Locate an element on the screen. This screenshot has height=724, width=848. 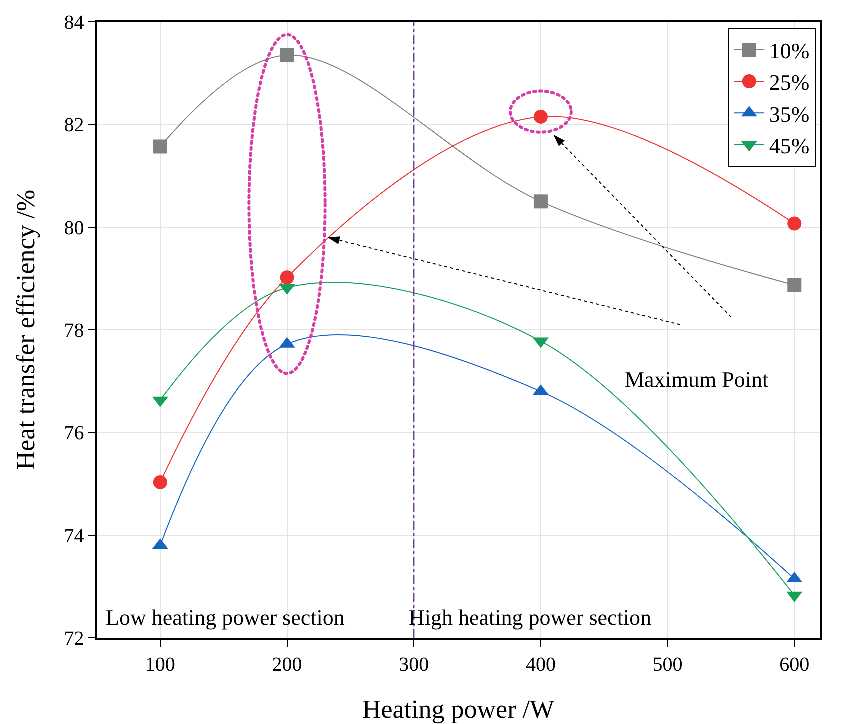
y-tick-label: 74 is located at coordinates (74, 536).